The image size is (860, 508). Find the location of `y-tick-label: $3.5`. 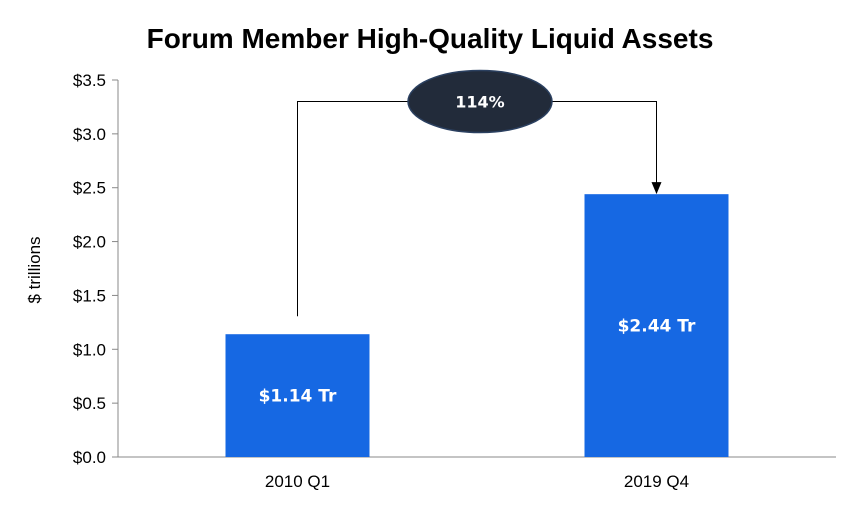

y-tick-label: $3.5 is located at coordinates (89, 80).